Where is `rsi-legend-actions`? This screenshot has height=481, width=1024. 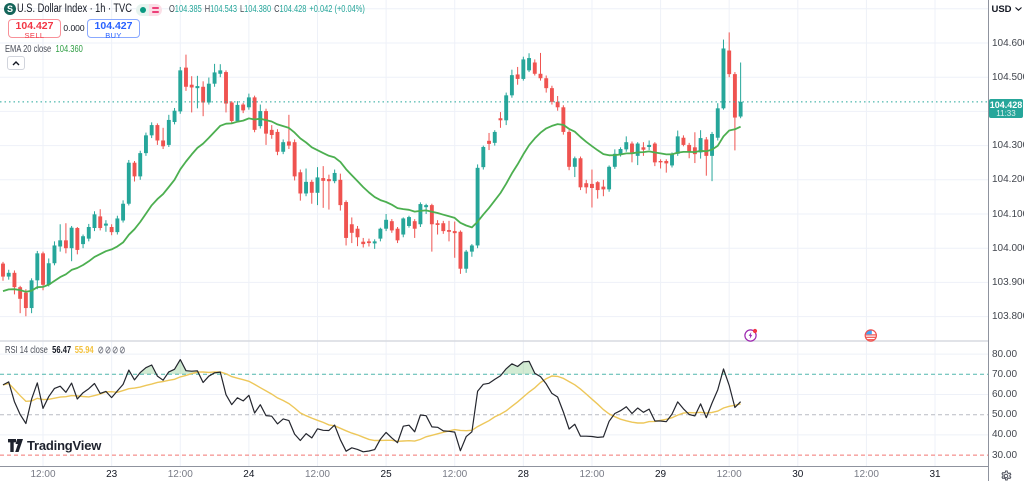 rsi-legend-actions is located at coordinates (112, 350).